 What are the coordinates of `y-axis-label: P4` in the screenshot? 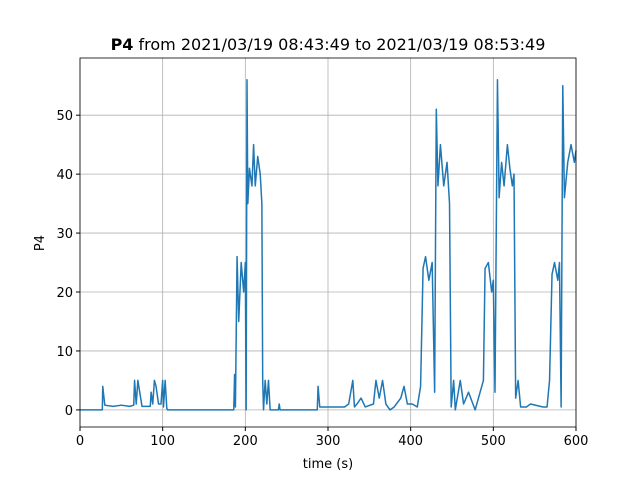 It's located at (40, 243).